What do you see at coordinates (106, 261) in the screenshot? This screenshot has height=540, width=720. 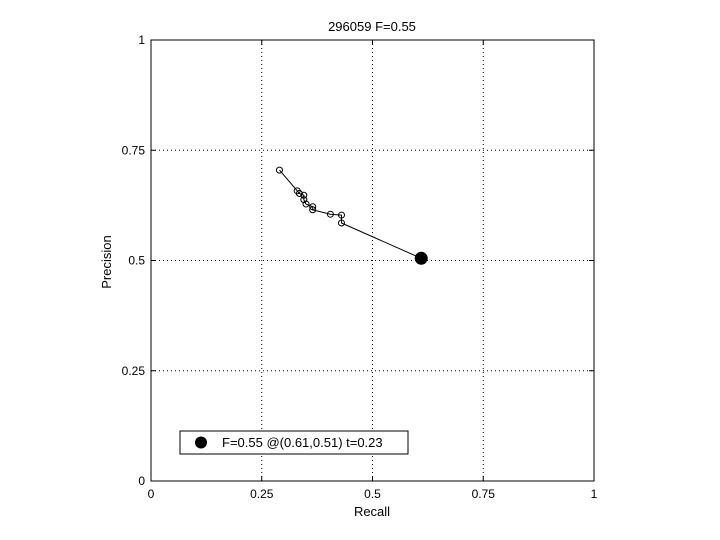 I see `y-axis-title: Precision` at bounding box center [106, 261].